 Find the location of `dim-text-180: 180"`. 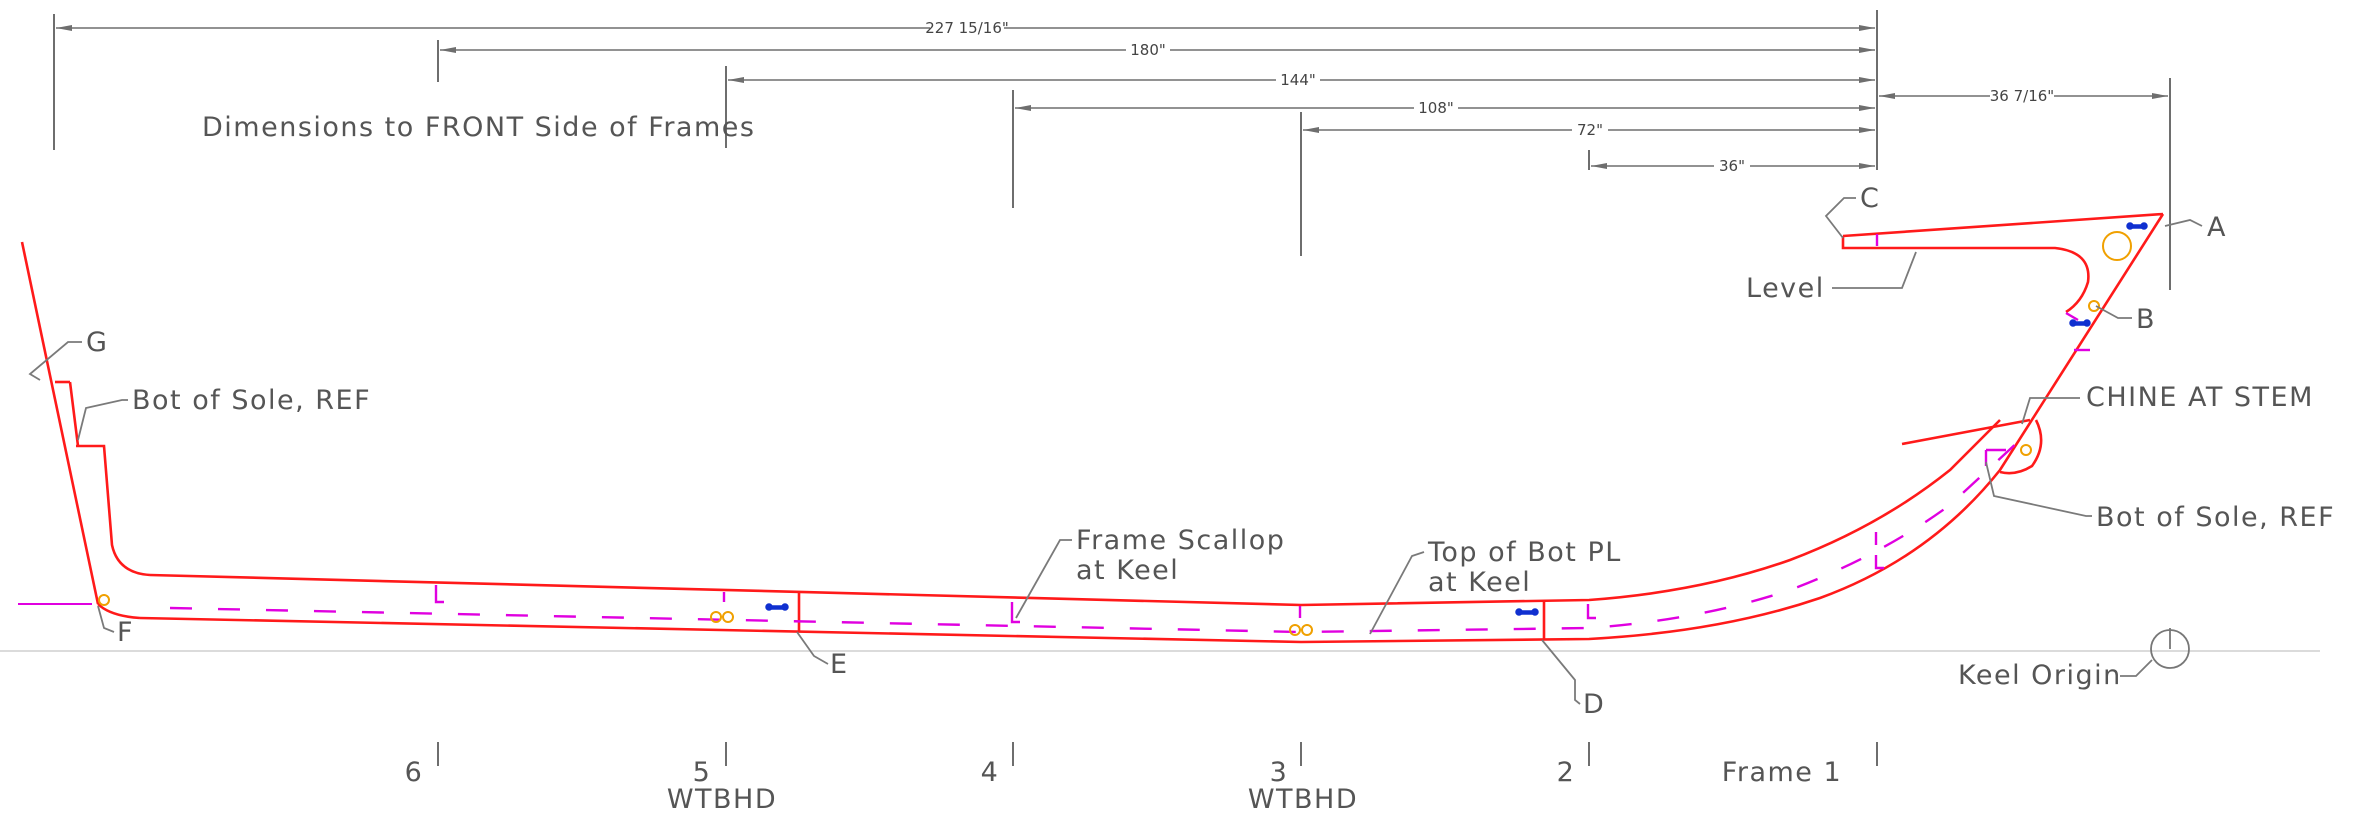

dim-text-180: 180" is located at coordinates (1148, 50).